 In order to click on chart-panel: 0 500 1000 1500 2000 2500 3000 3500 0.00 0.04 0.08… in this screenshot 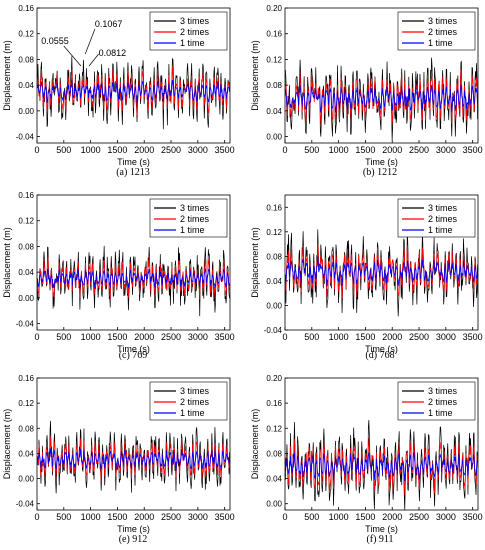, I will do `click(366, 459)`.